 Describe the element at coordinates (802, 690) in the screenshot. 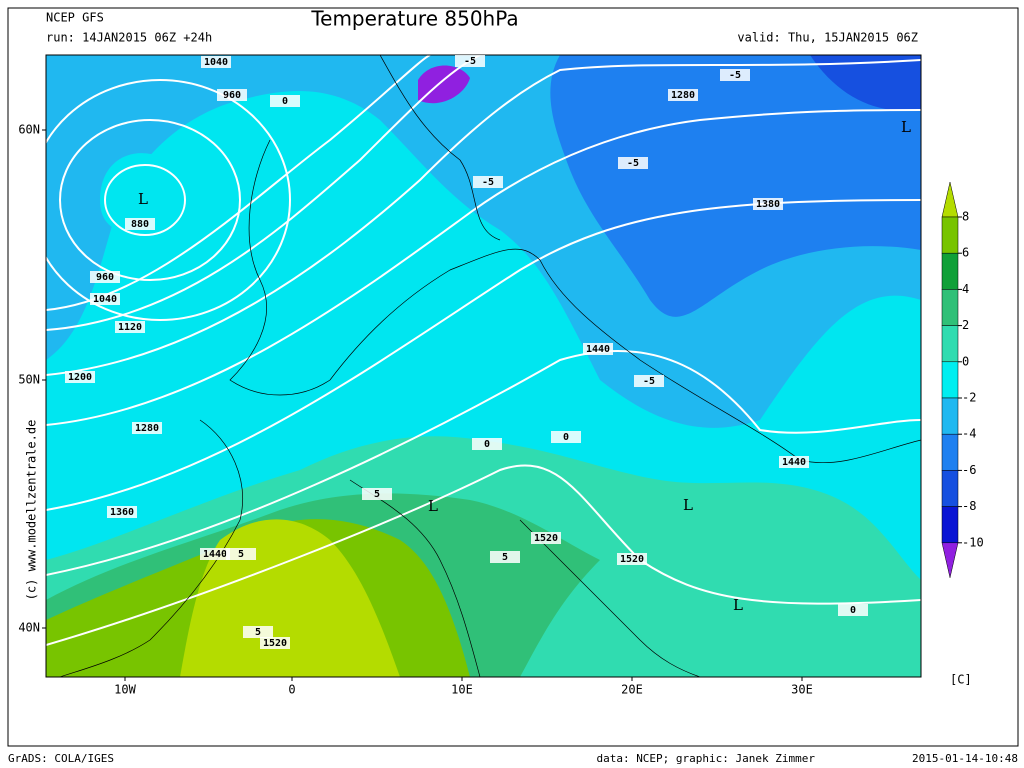

I see `lon-label: 30E` at that location.